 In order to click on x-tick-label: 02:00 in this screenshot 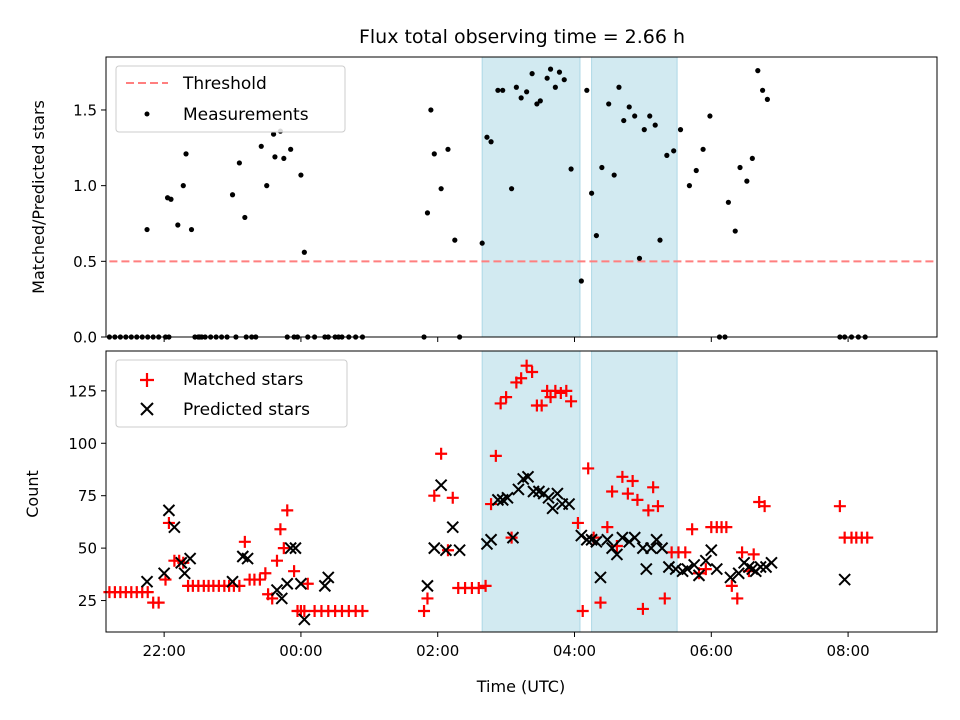, I will do `click(437, 651)`.